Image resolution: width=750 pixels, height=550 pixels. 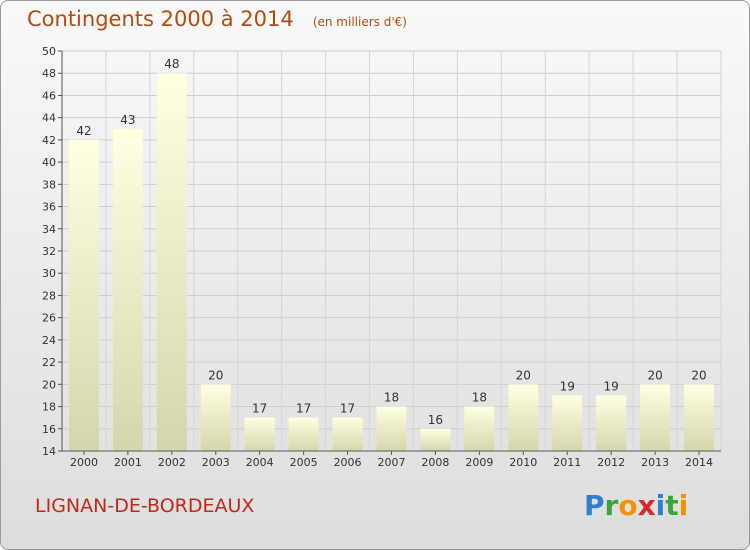 What do you see at coordinates (216, 462) in the screenshot?
I see `x-tick-label: 2003` at bounding box center [216, 462].